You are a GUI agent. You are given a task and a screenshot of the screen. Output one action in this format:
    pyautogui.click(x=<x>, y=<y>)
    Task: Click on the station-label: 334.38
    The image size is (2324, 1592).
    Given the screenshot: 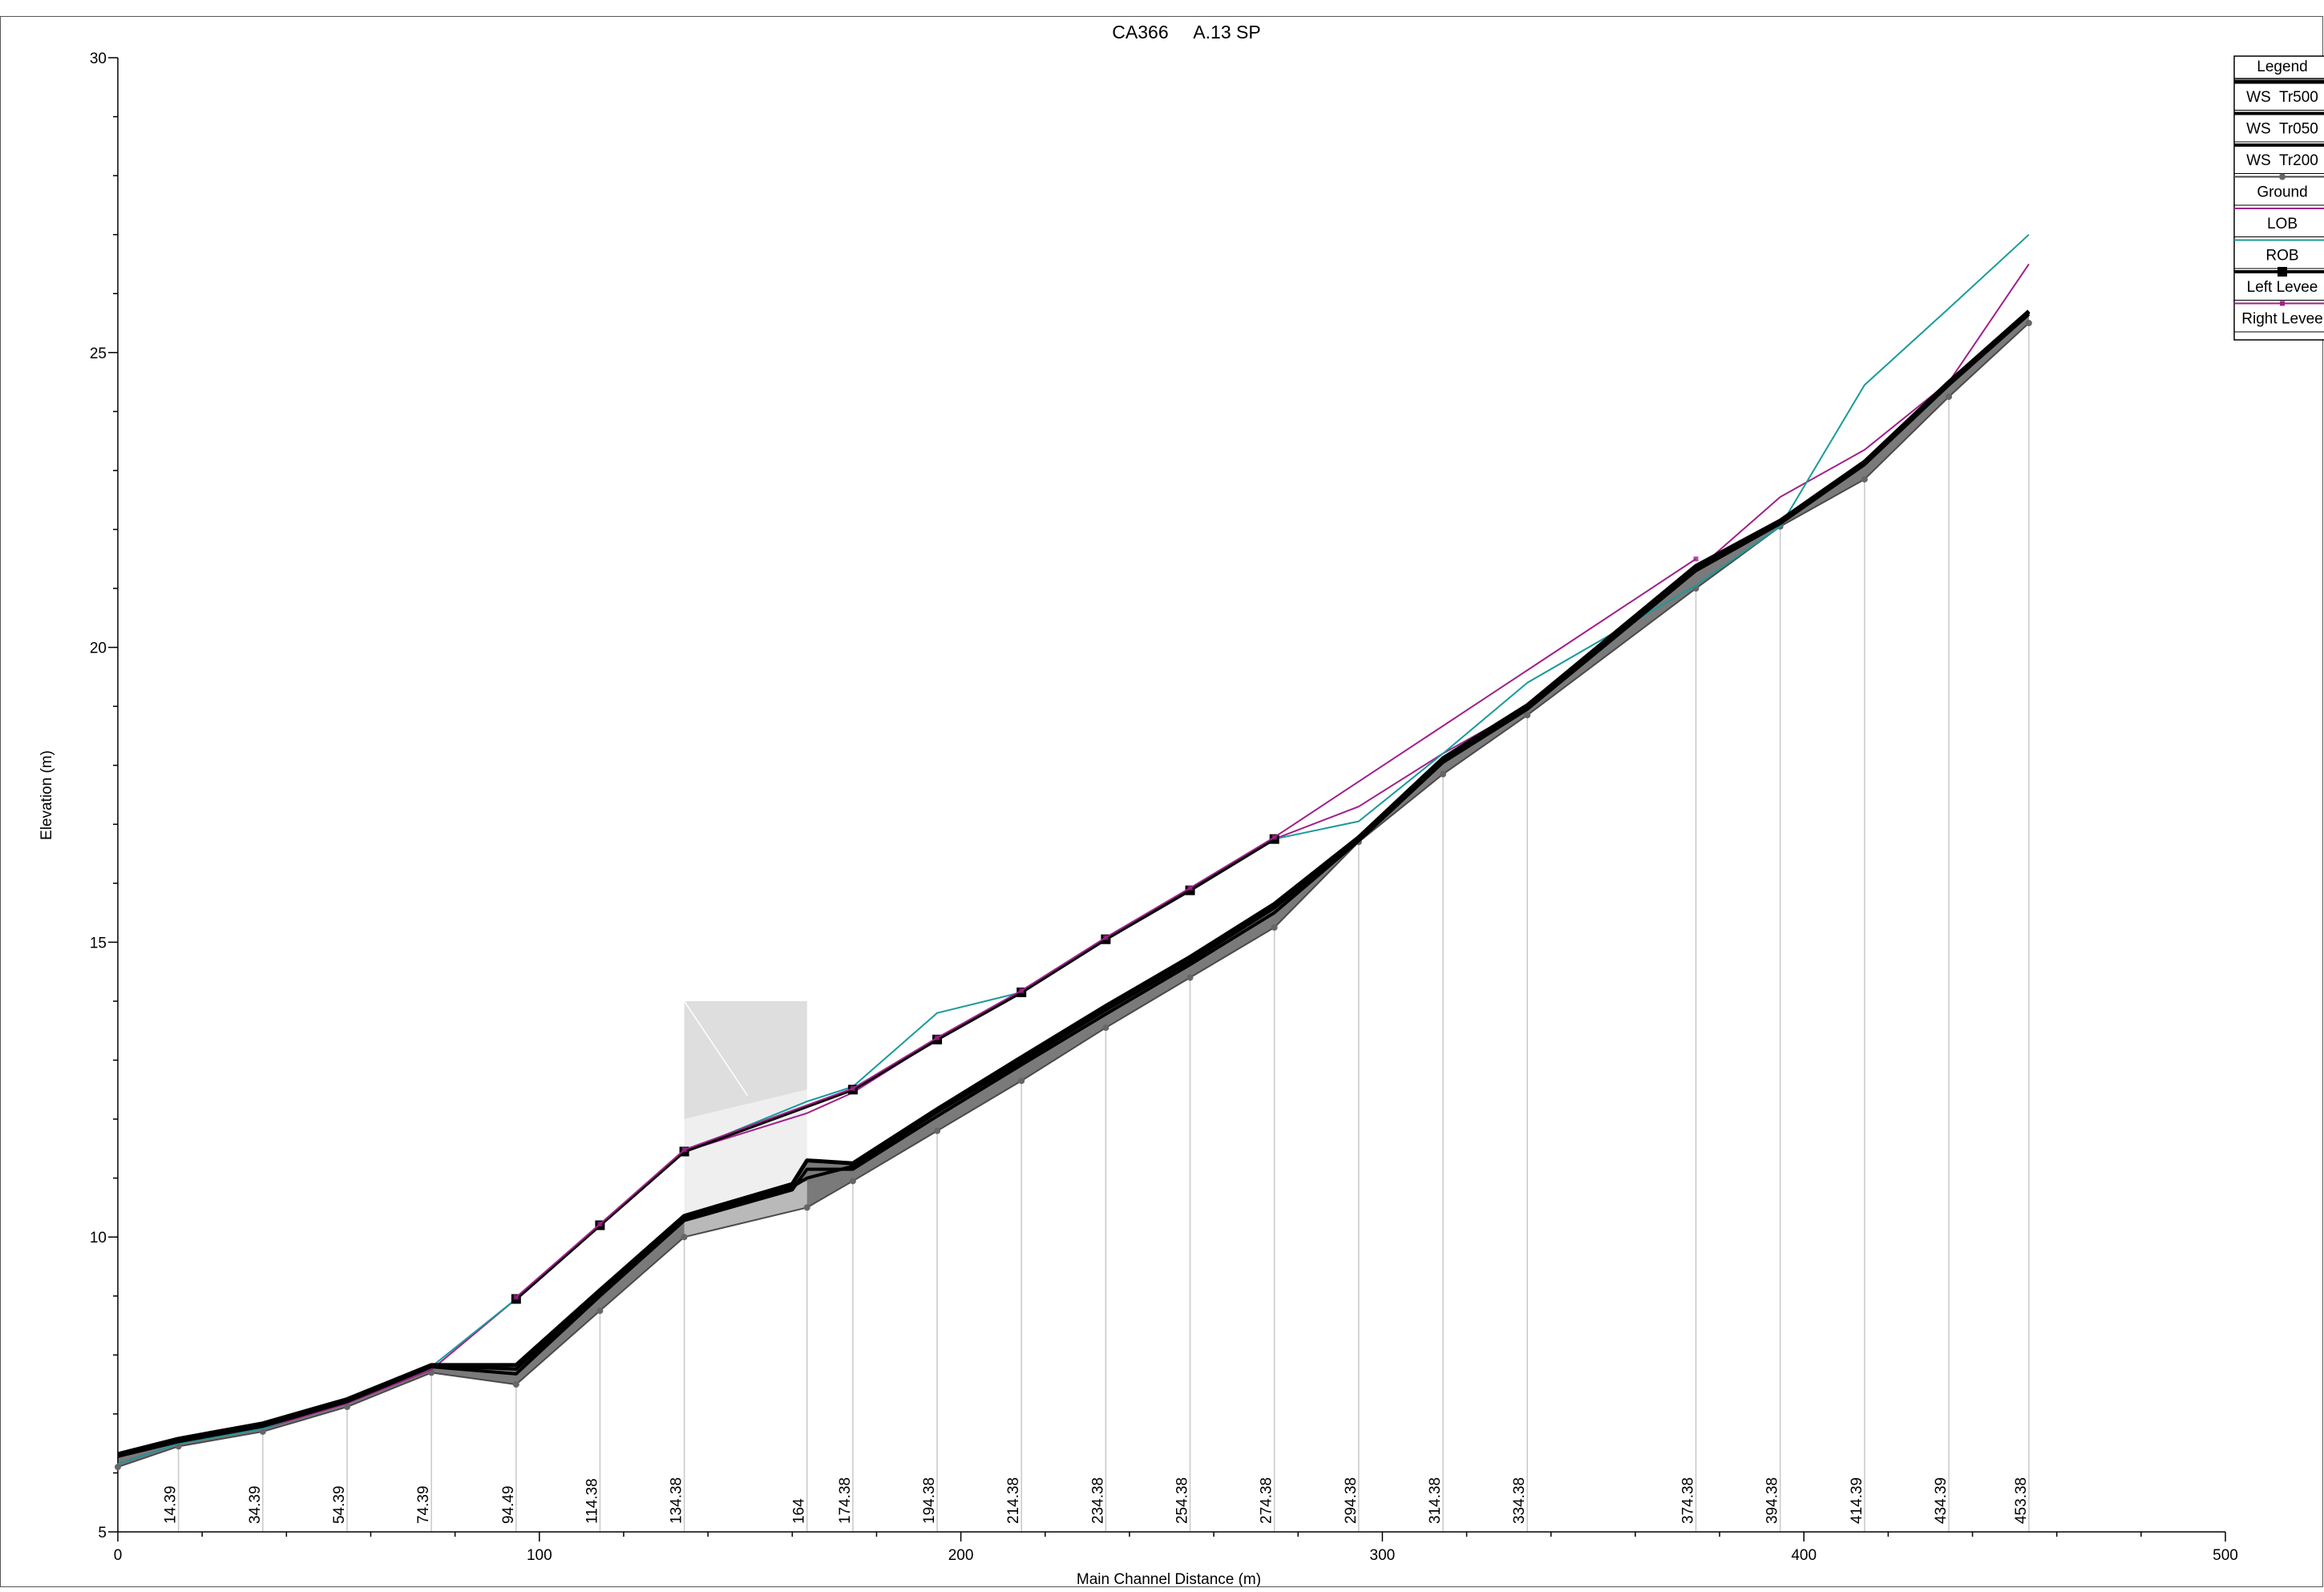 What is the action you would take?
    pyautogui.click(x=1519, y=1500)
    